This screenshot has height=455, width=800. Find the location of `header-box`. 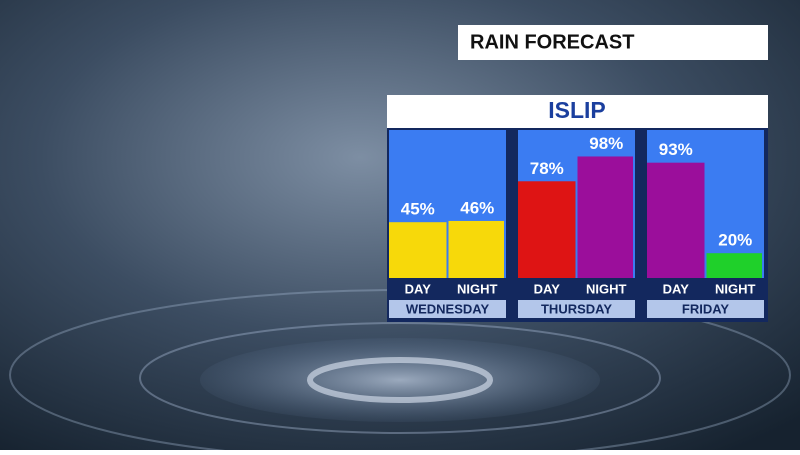

header-box is located at coordinates (577, 111).